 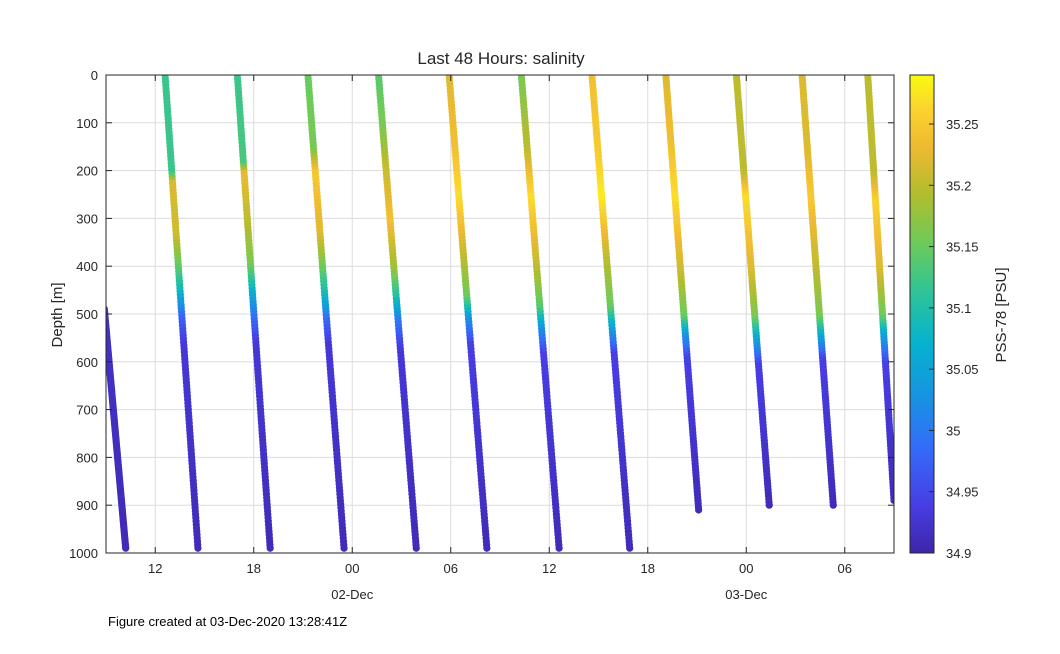 What do you see at coordinates (352, 594) in the screenshot?
I see `date-label: 02-Dec` at bounding box center [352, 594].